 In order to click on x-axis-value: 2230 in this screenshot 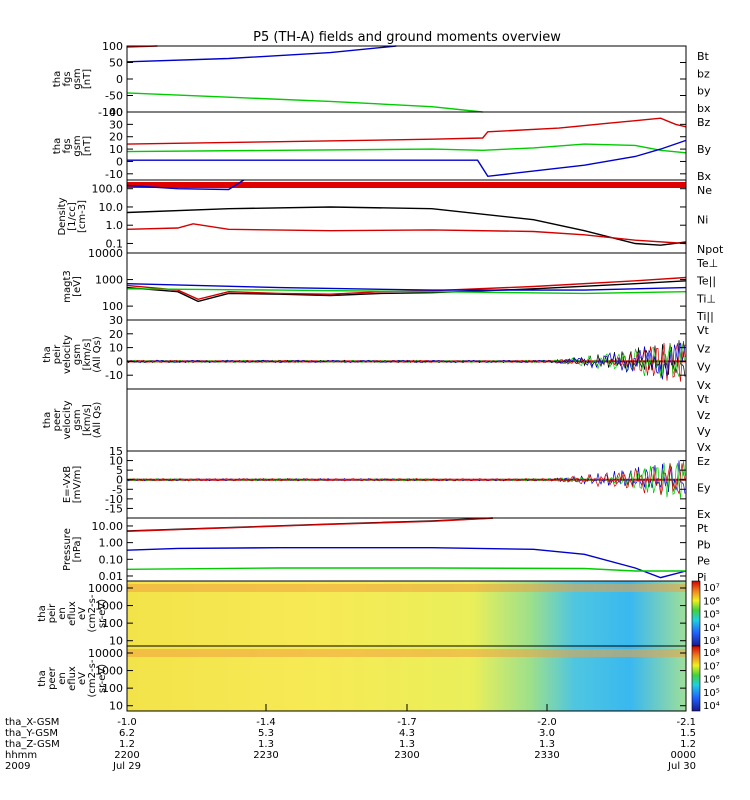, I will do `click(265, 755)`.